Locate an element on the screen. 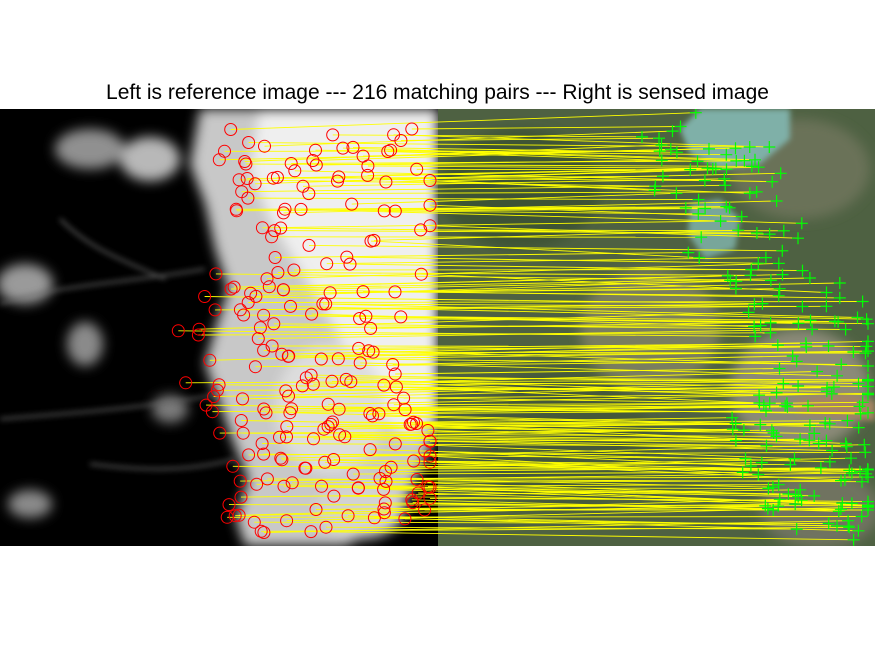 The width and height of the screenshot is (875, 656). match-line is located at coordinates (522, 270).